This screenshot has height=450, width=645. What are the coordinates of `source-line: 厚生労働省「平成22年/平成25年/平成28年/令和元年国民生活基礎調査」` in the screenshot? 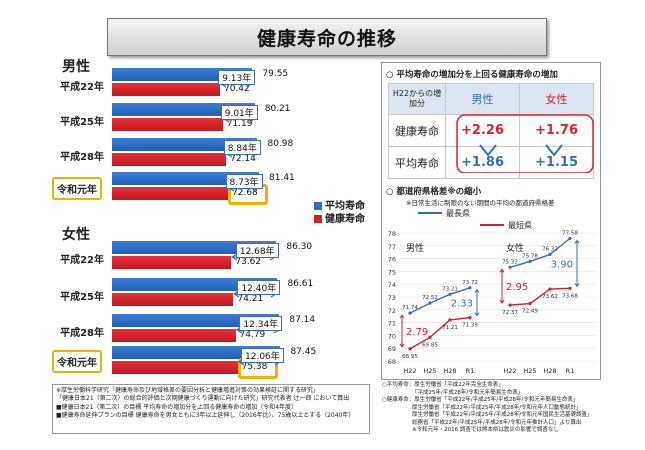 It's located at (502, 415).